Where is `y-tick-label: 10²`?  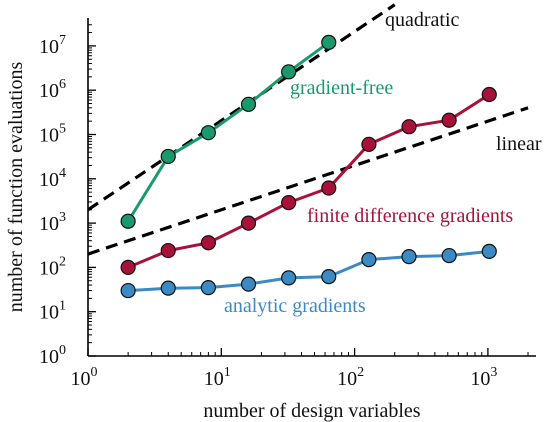 y-tick-label: 10² is located at coordinates (52, 266).